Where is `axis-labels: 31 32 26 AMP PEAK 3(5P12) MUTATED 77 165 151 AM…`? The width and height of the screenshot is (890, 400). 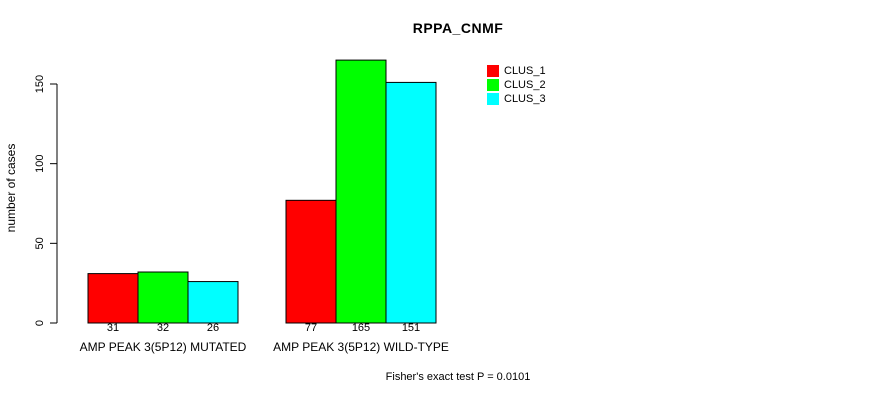 axis-labels: 31 32 26 AMP PEAK 3(5P12) MUTATED 77 165 151 AM… is located at coordinates (264, 338).